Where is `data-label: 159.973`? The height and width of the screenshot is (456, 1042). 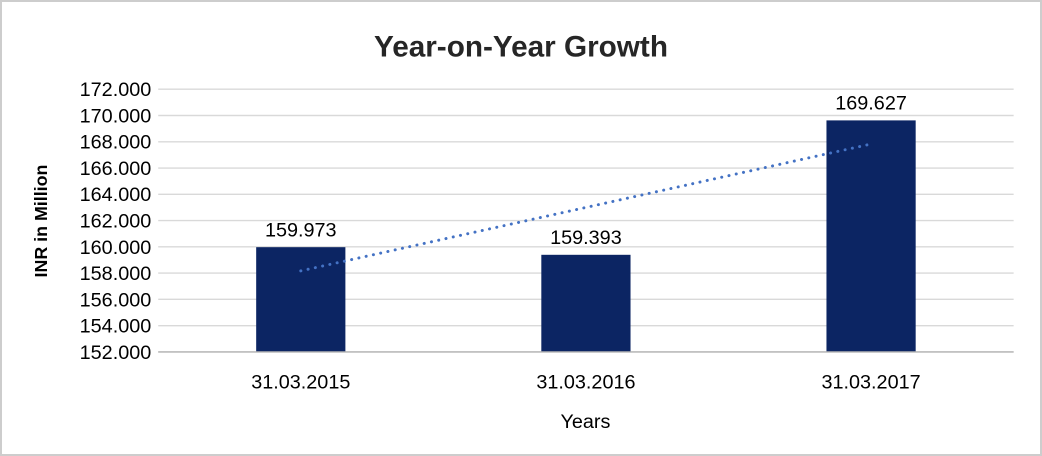
data-label: 159.973 is located at coordinates (301, 230).